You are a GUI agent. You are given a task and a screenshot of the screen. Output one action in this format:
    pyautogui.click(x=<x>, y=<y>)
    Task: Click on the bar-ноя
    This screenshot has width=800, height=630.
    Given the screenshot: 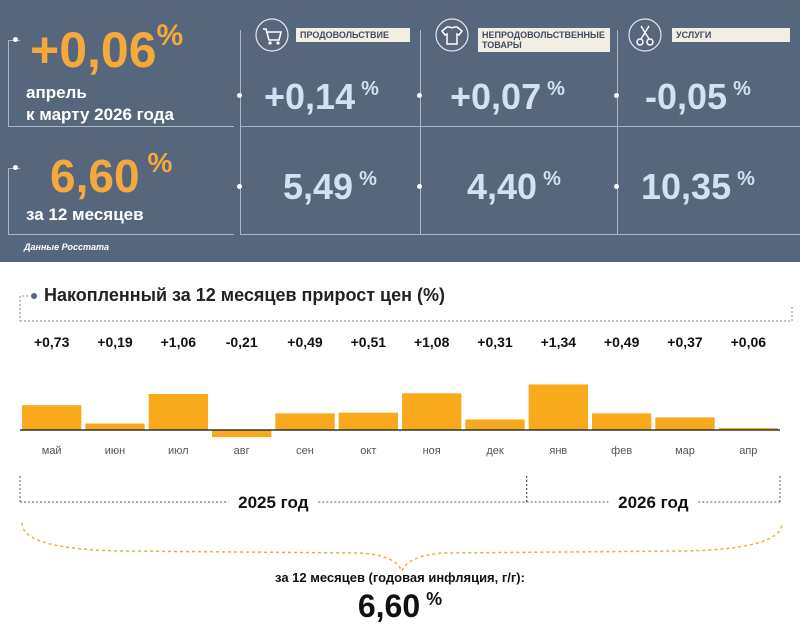 What is the action you would take?
    pyautogui.click(x=432, y=411)
    